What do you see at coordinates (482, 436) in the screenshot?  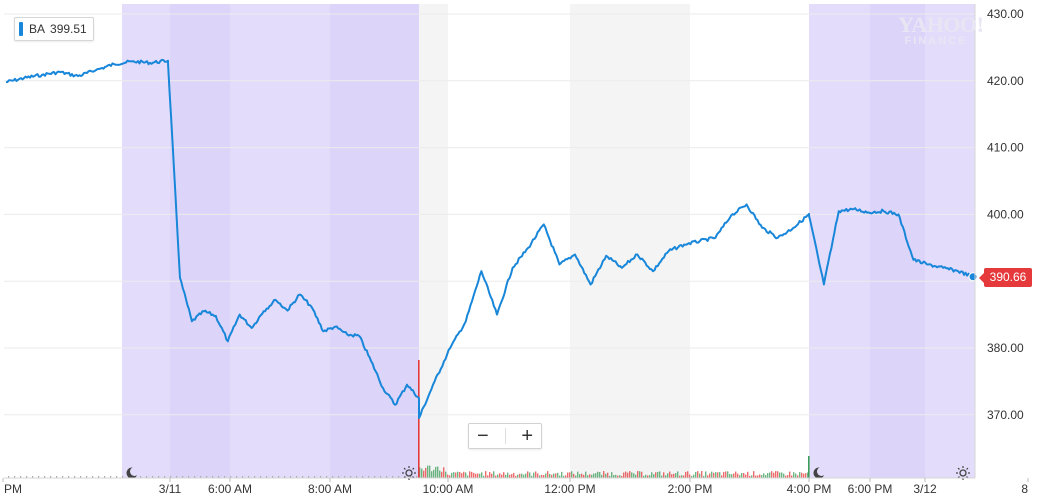 I see `zoom-out-button: −` at bounding box center [482, 436].